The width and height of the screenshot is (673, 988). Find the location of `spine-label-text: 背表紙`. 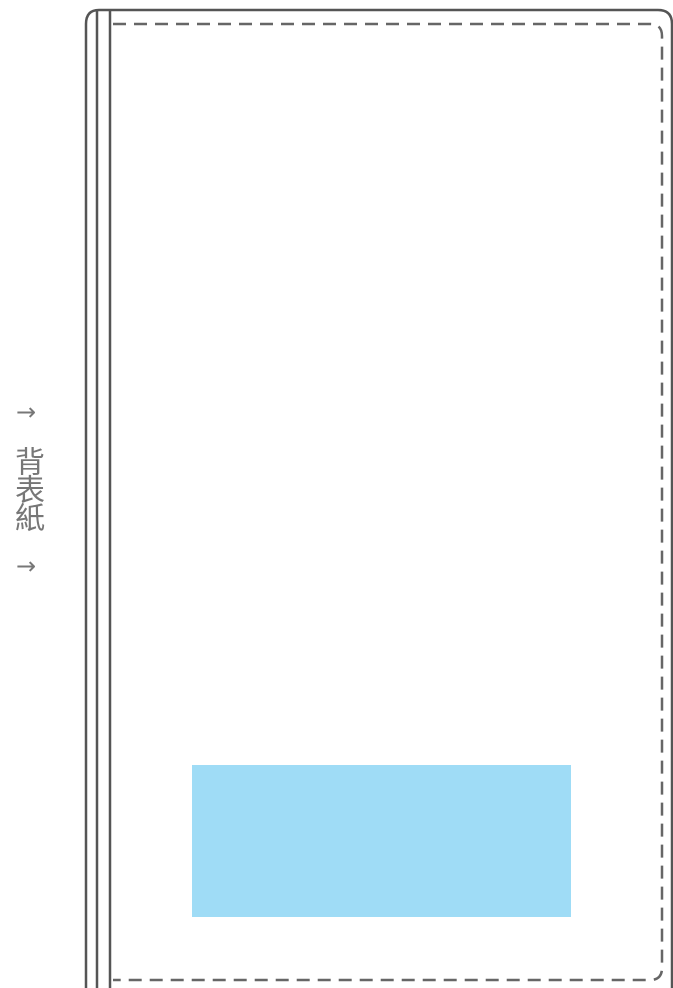

spine-label-text: 背表紙 is located at coordinates (26, 488).